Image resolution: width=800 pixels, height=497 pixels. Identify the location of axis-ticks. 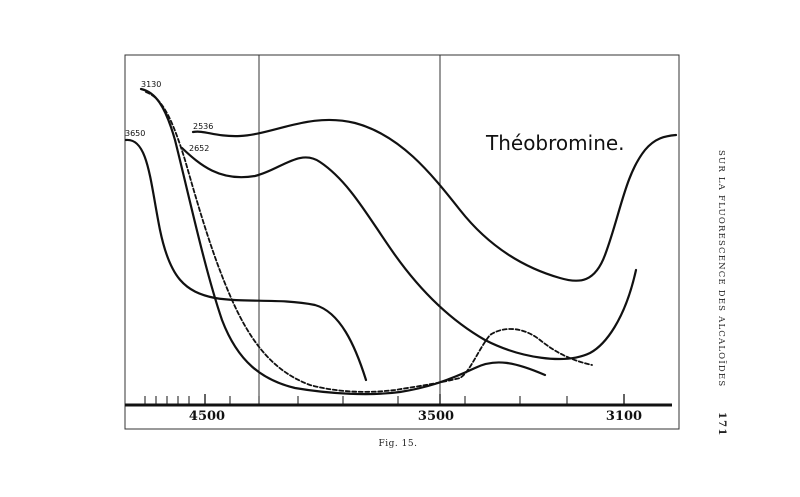
(384, 399).